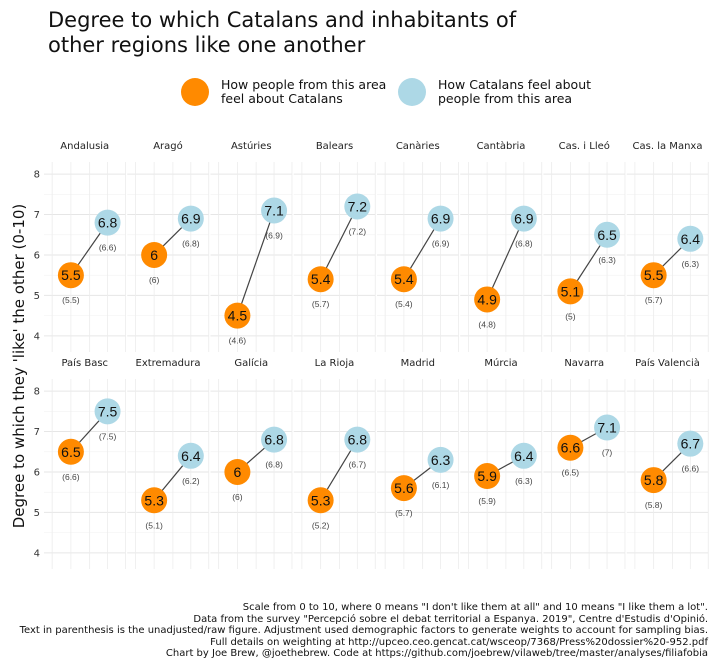  I want to click on legend-label-line2: people from this area, so click(505, 98).